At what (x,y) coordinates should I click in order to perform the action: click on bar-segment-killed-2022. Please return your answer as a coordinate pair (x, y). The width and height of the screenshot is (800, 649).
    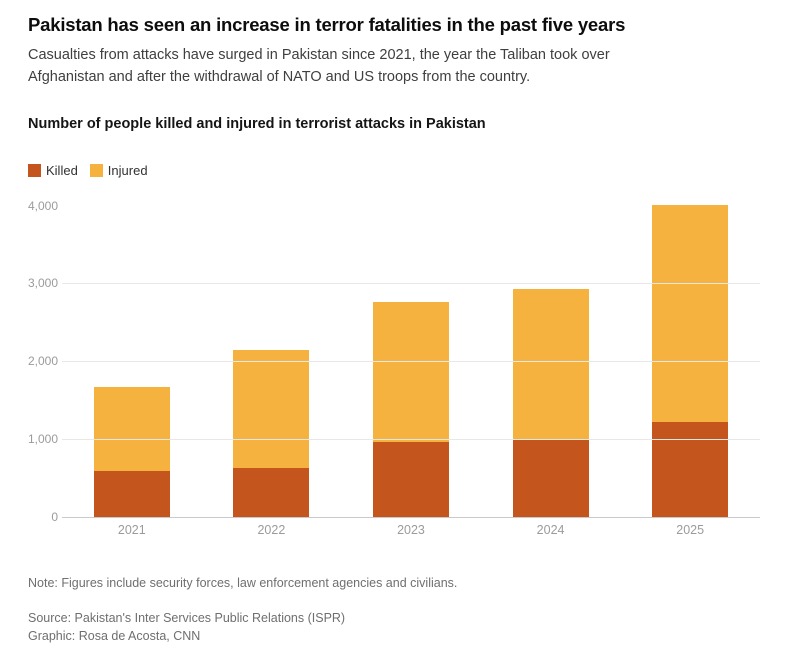
    Looking at the image, I should click on (271, 492).